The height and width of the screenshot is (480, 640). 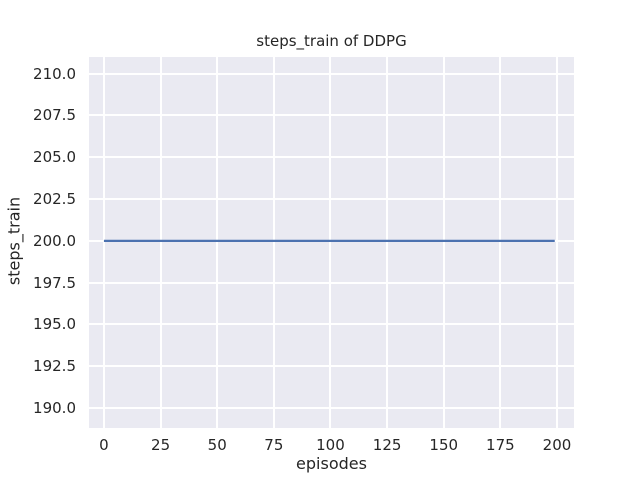 I want to click on x-tick-label: 100, so click(x=330, y=445).